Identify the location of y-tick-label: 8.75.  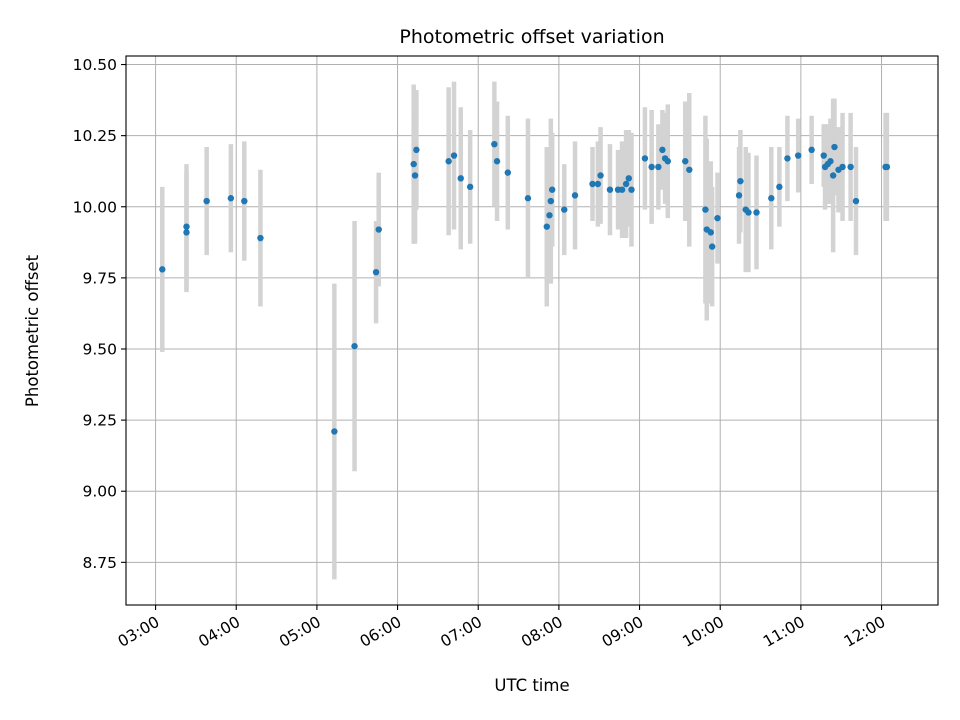
(99, 563).